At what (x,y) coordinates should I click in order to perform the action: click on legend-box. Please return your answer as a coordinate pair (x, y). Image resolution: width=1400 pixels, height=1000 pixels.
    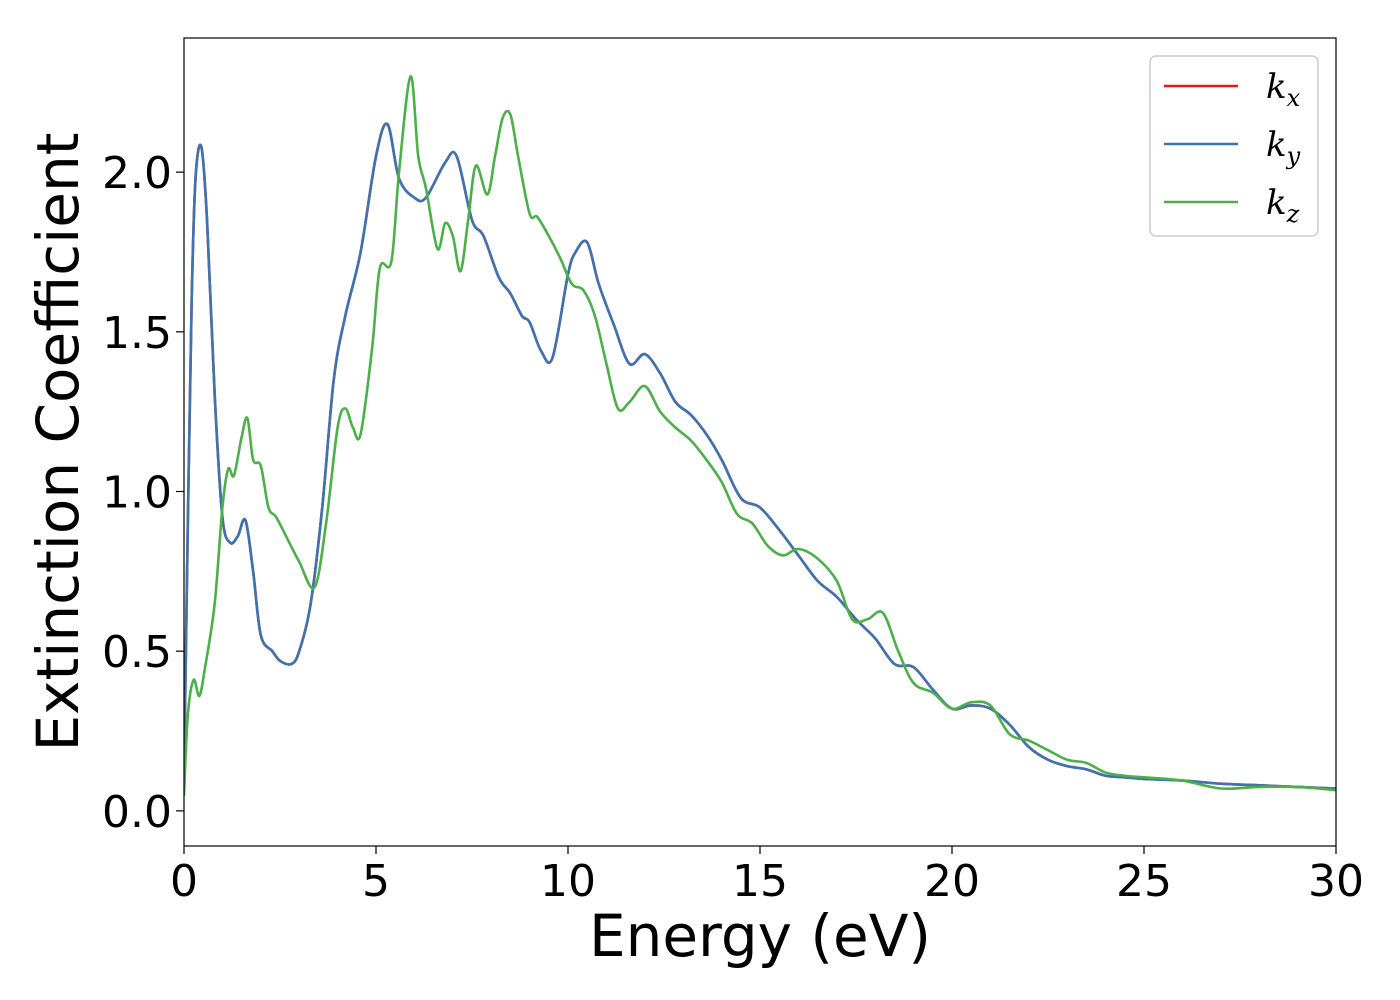
    Looking at the image, I should click on (1234, 146).